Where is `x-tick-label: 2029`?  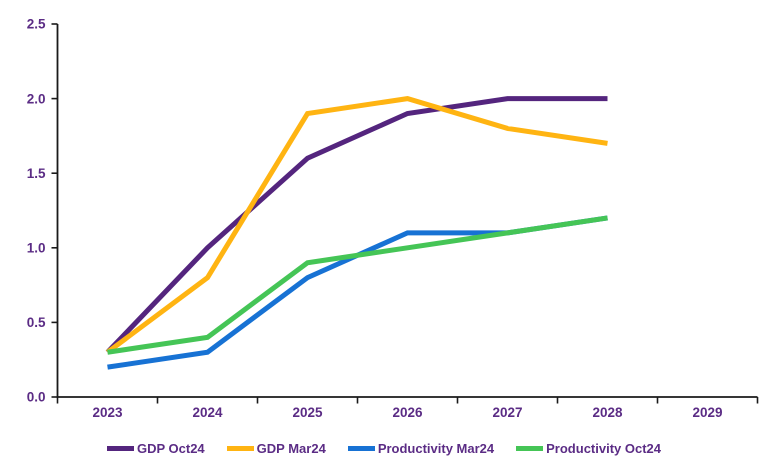 x-tick-label: 2029 is located at coordinates (707, 412).